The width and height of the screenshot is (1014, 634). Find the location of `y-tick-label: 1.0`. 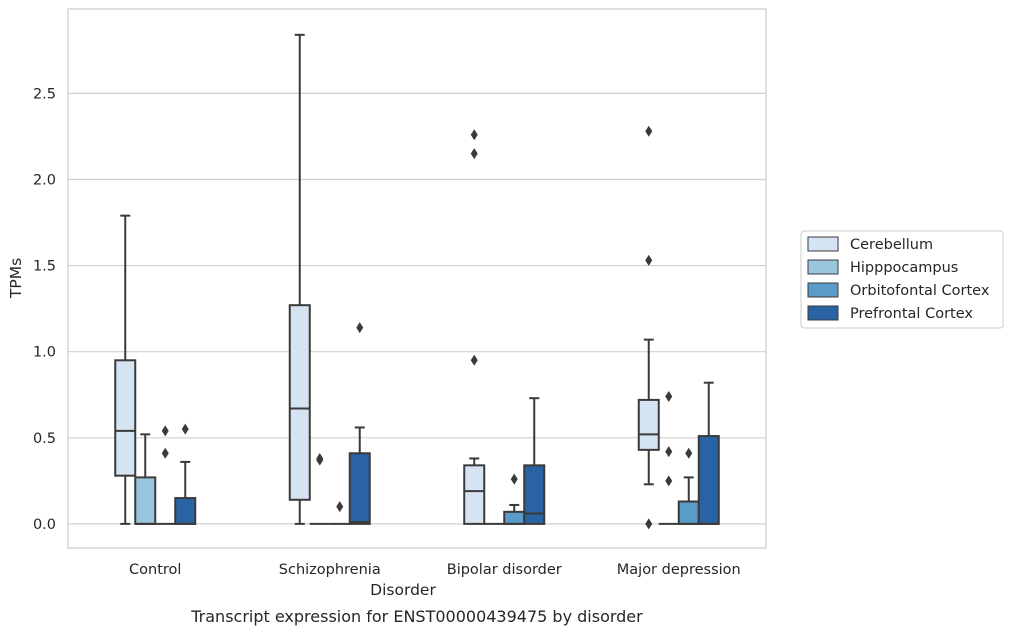

y-tick-label: 1.0 is located at coordinates (44, 353).